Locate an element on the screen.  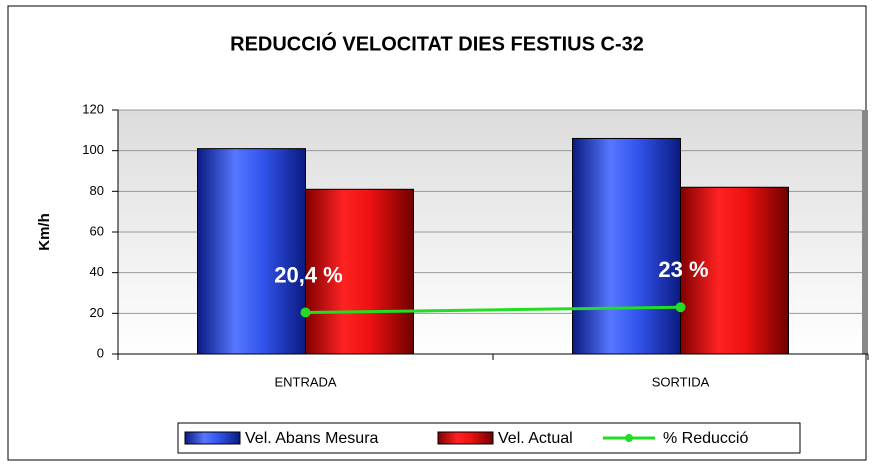
y-tick-label: 80 is located at coordinates (97, 190).